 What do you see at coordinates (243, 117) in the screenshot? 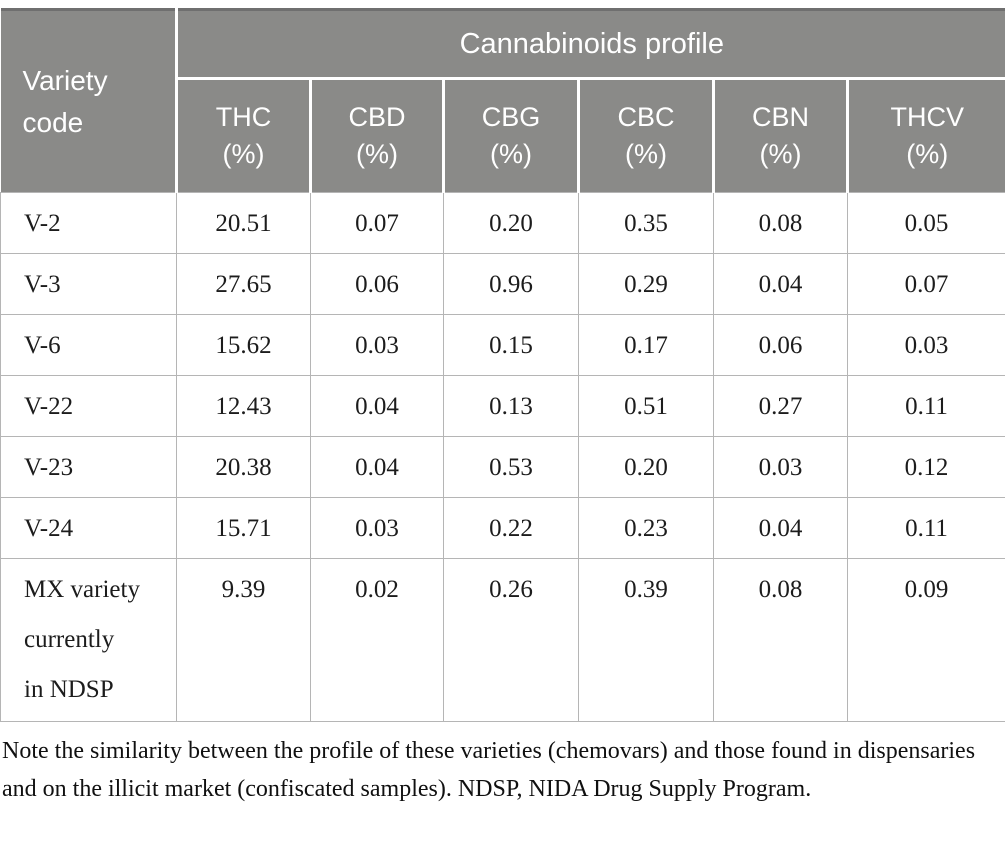
I see `column-name: THC` at bounding box center [243, 117].